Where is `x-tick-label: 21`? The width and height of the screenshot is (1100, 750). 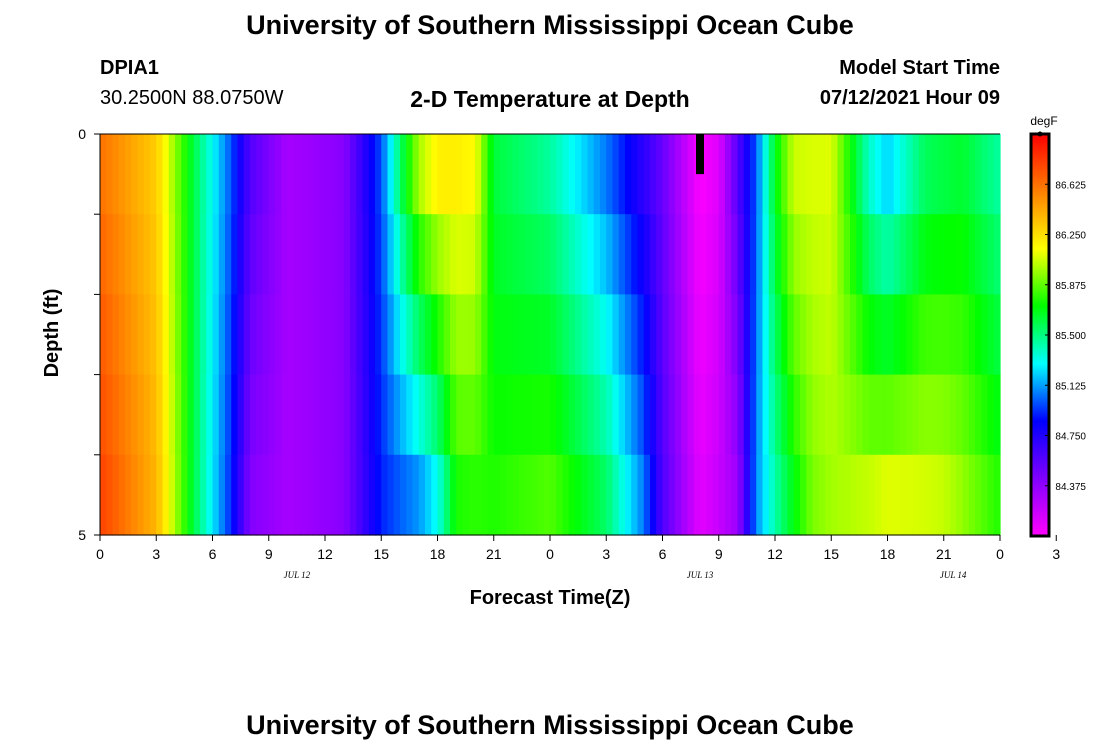 x-tick-label: 21 is located at coordinates (944, 554).